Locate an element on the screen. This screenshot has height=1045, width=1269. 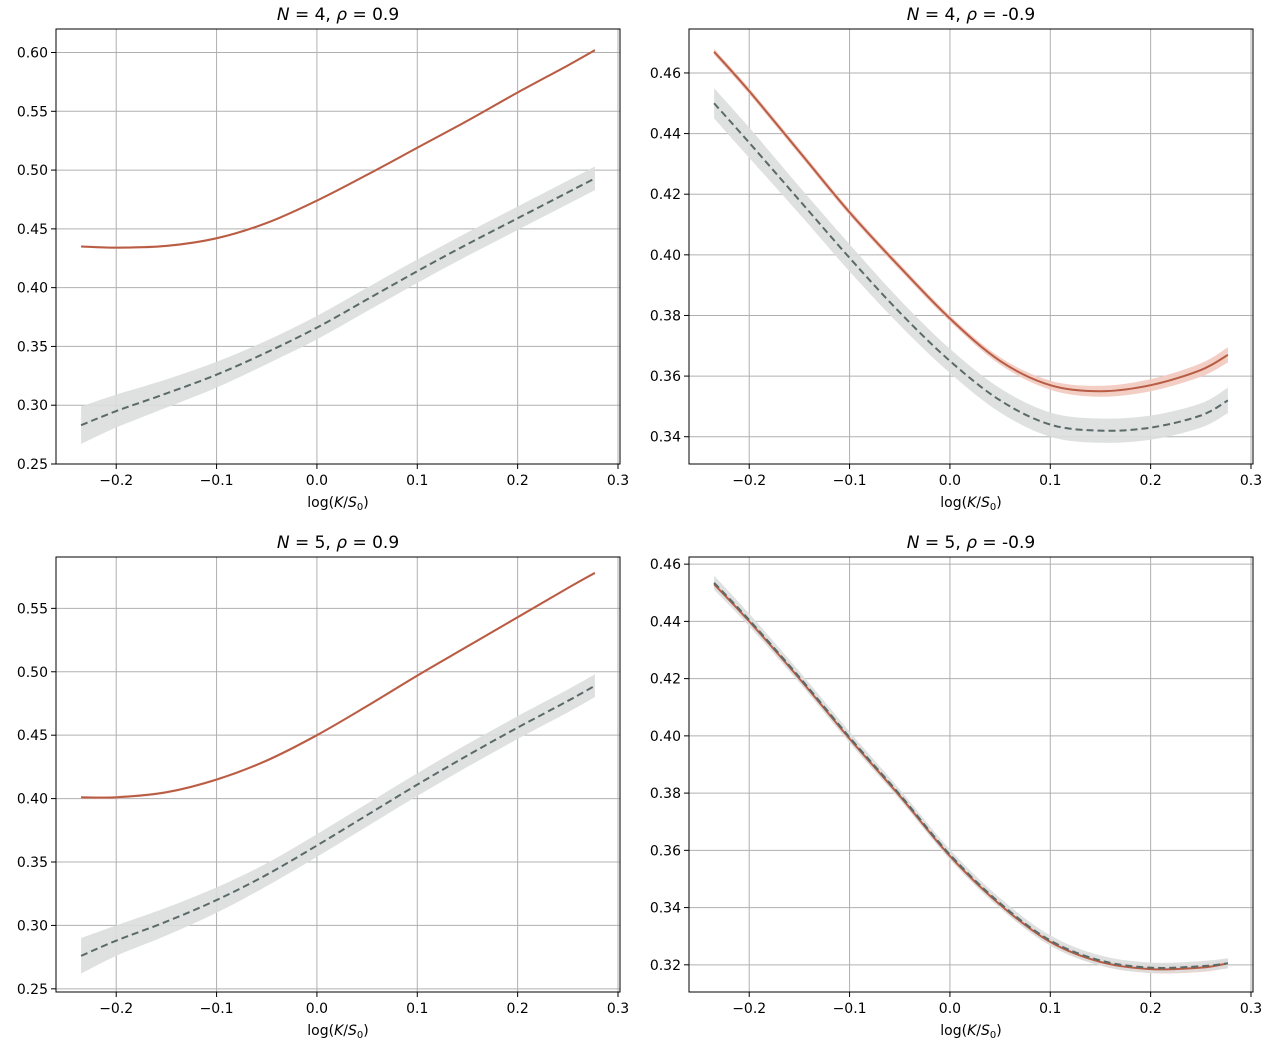
panel-title: N = 5, ρ = 0.9 is located at coordinates (338, 543).